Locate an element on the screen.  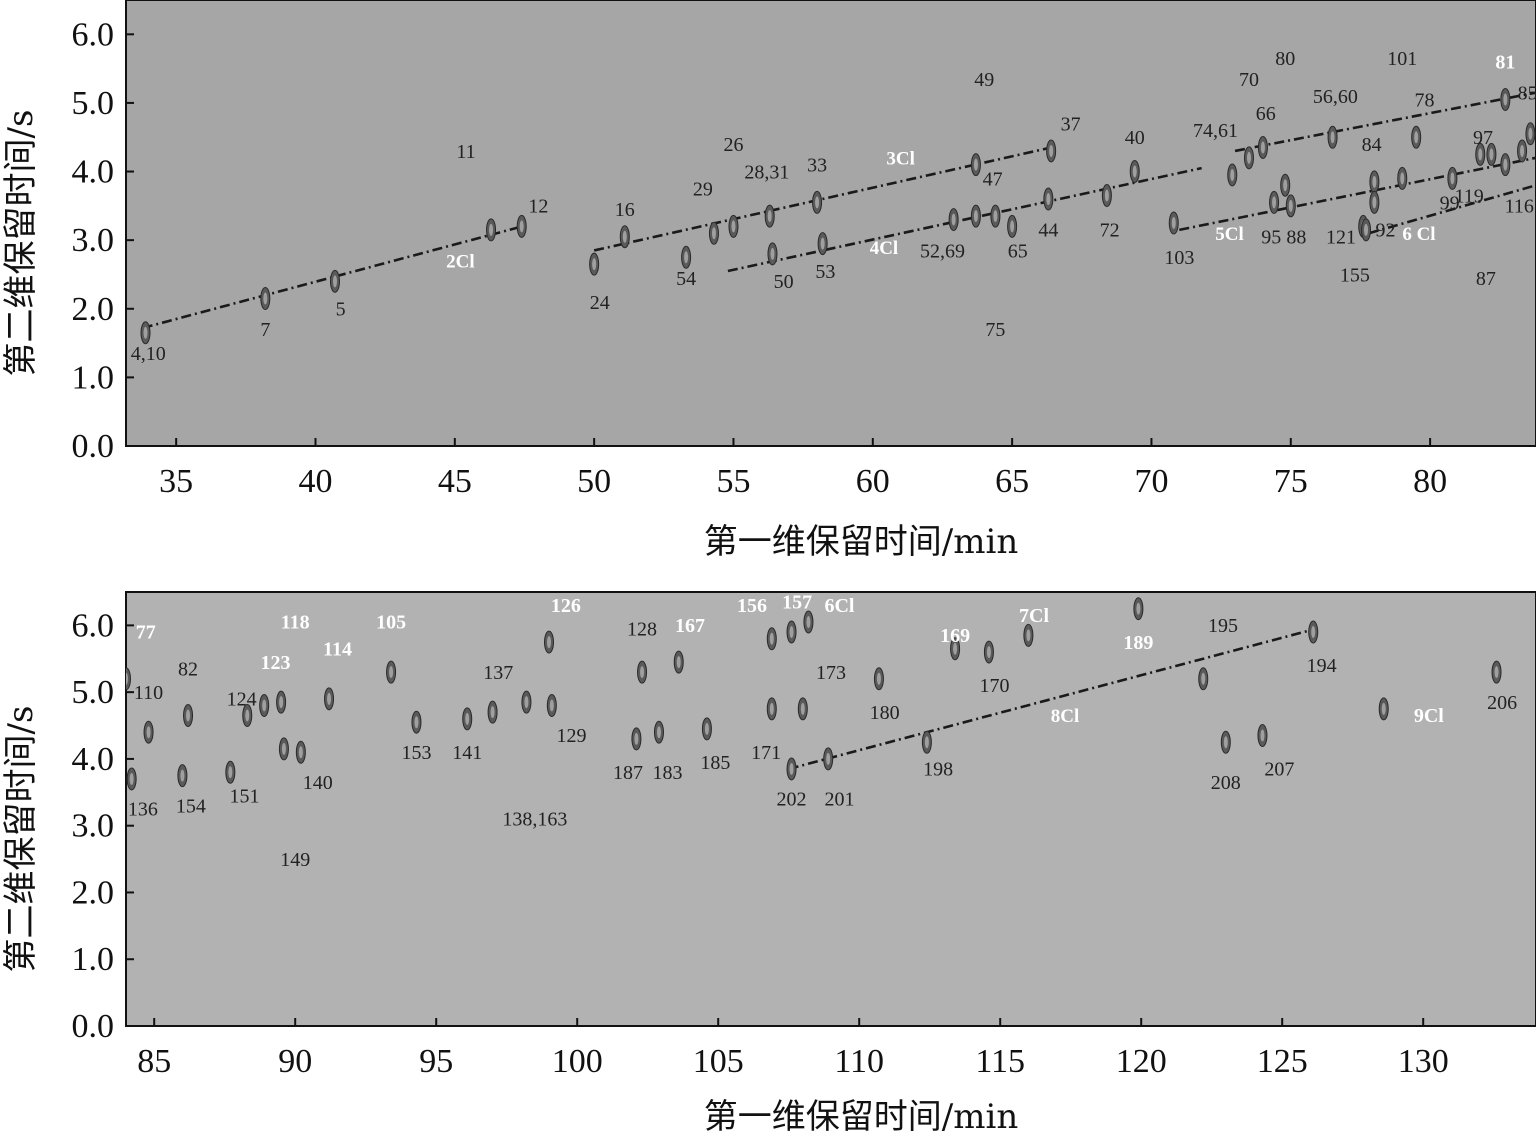
y-tick-label: 4.0 is located at coordinates (93, 759).